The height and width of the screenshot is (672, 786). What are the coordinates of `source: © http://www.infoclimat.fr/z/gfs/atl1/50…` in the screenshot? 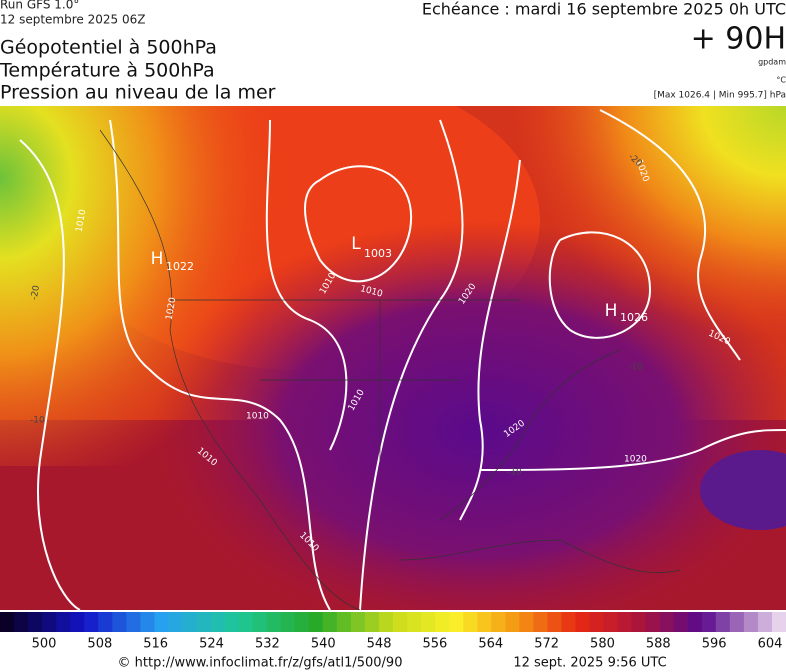 It's located at (260, 663).